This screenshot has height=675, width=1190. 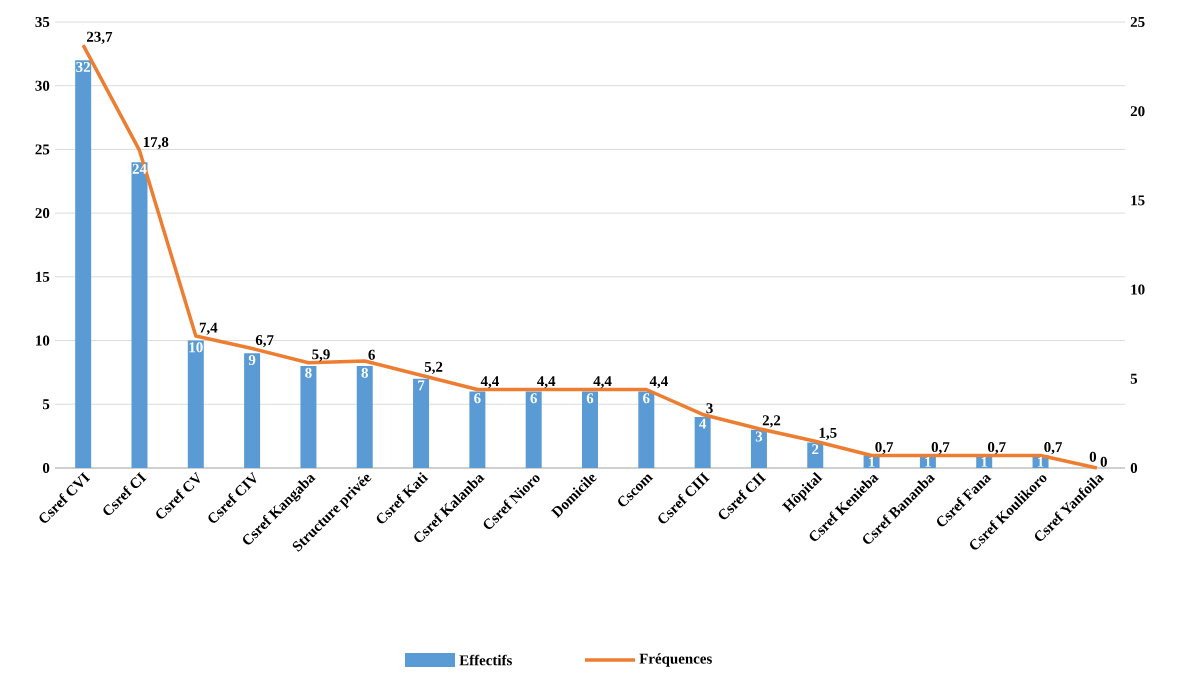 I want to click on y2-tick-label: 0, so click(x=1134, y=468).